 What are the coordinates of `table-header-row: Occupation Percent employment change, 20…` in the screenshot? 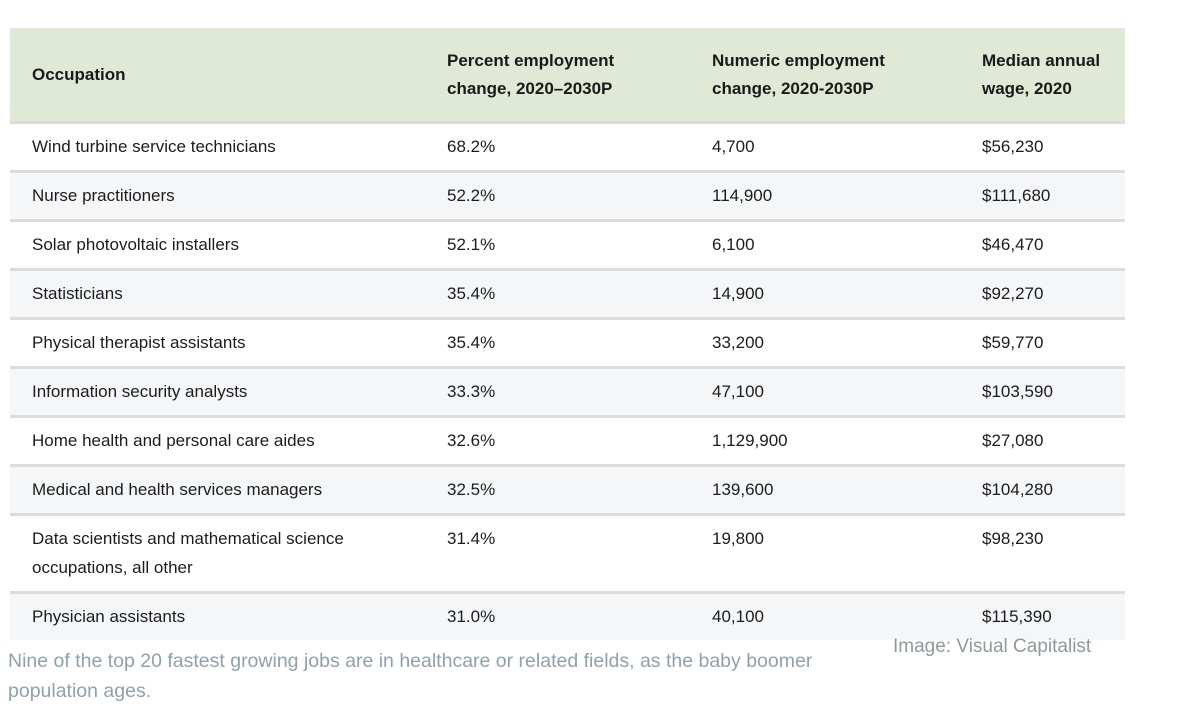 It's located at (567, 74).